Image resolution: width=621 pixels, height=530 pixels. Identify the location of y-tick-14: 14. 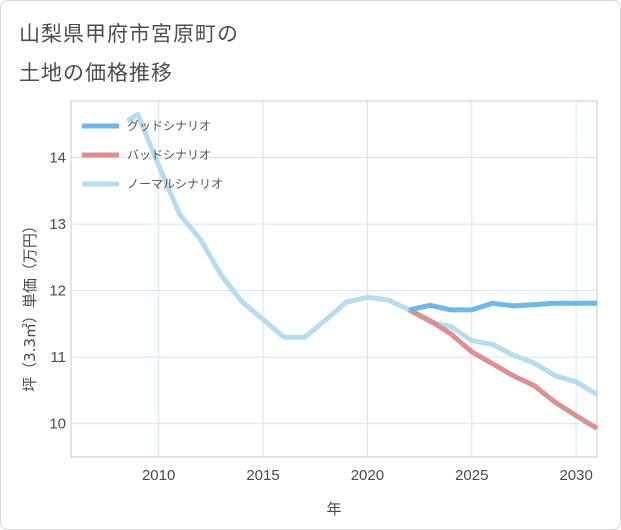
(57, 158).